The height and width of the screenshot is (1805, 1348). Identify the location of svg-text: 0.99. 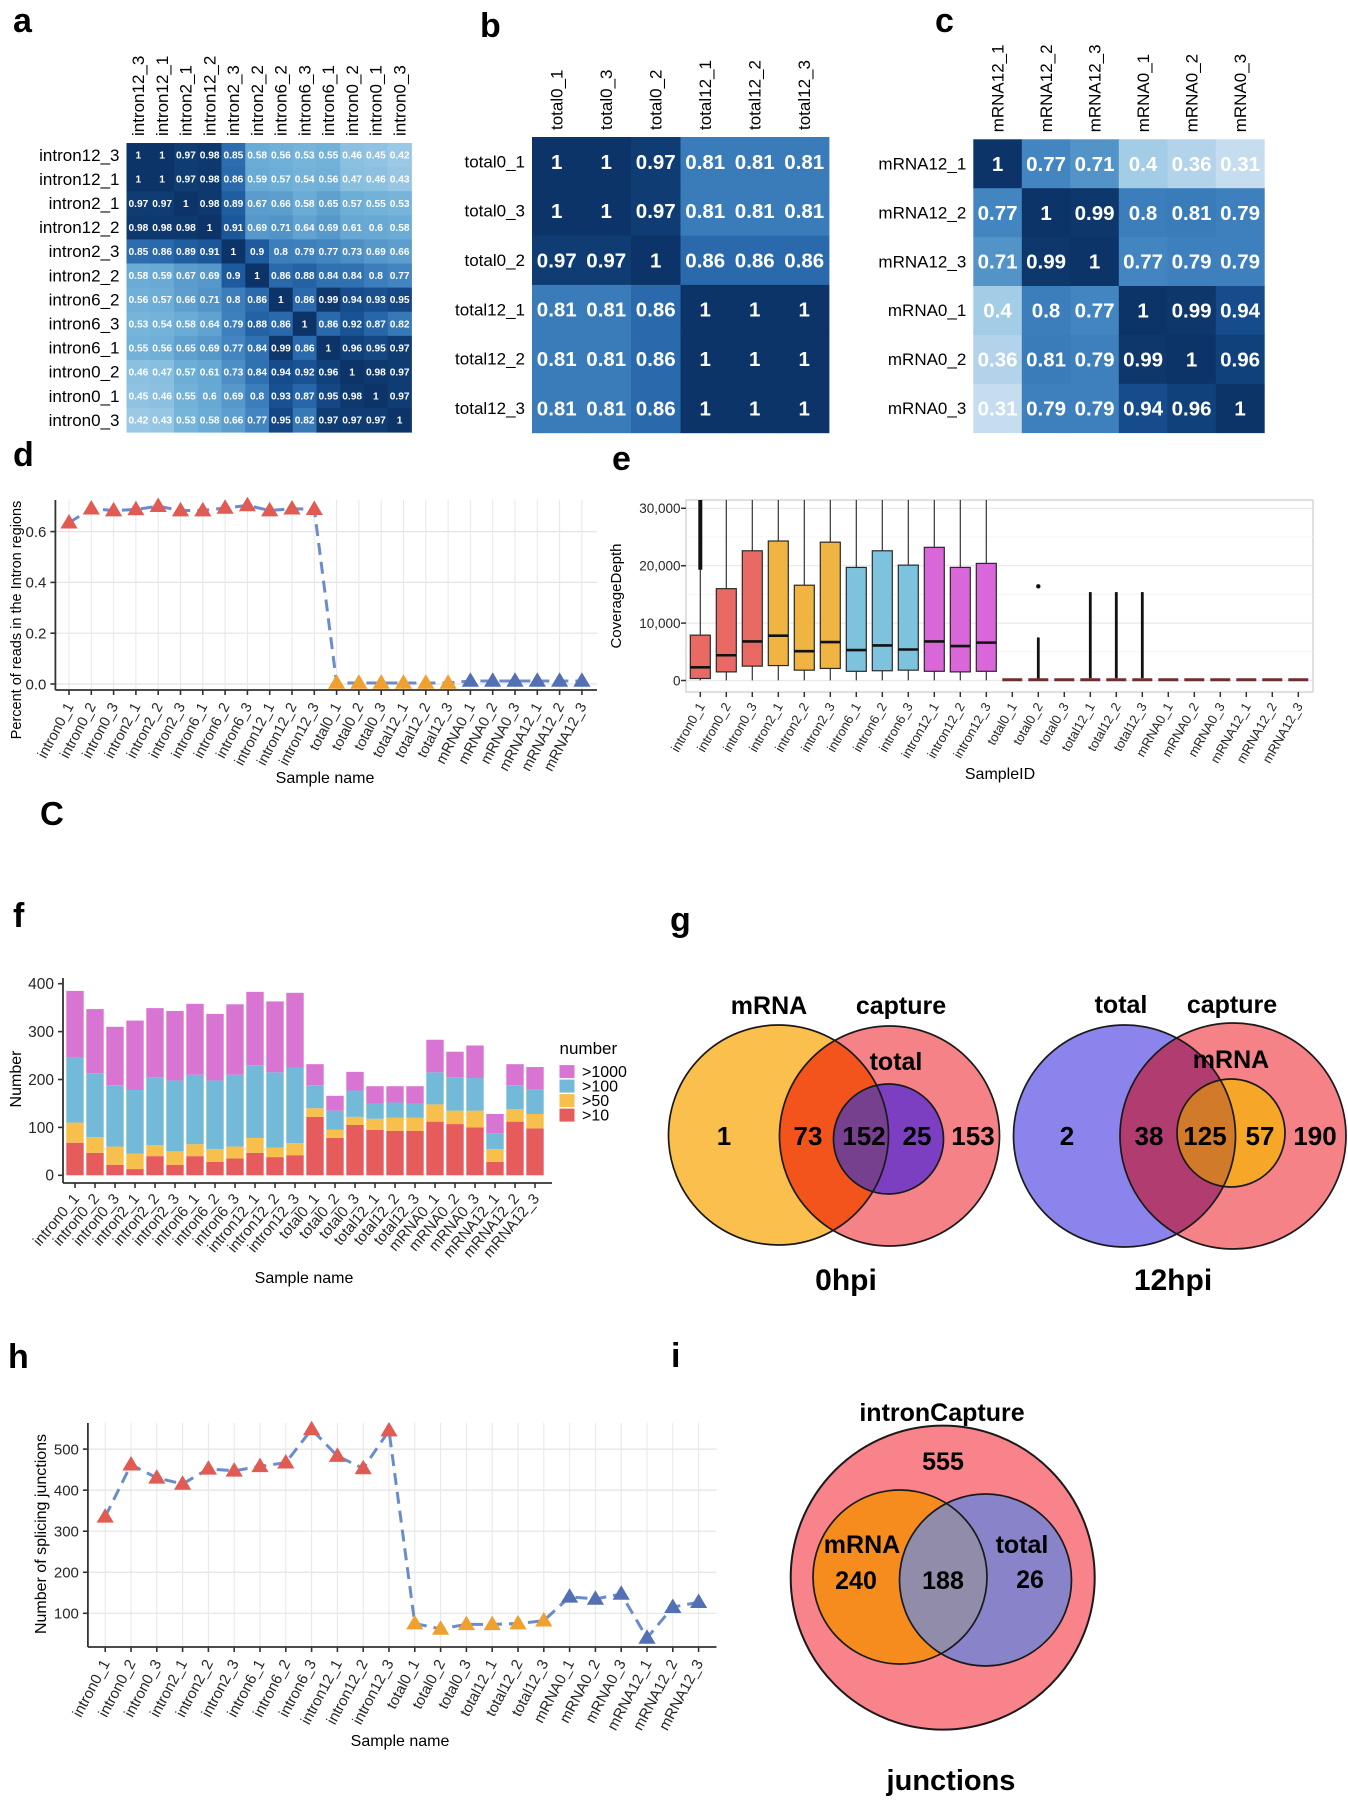
(1095, 213).